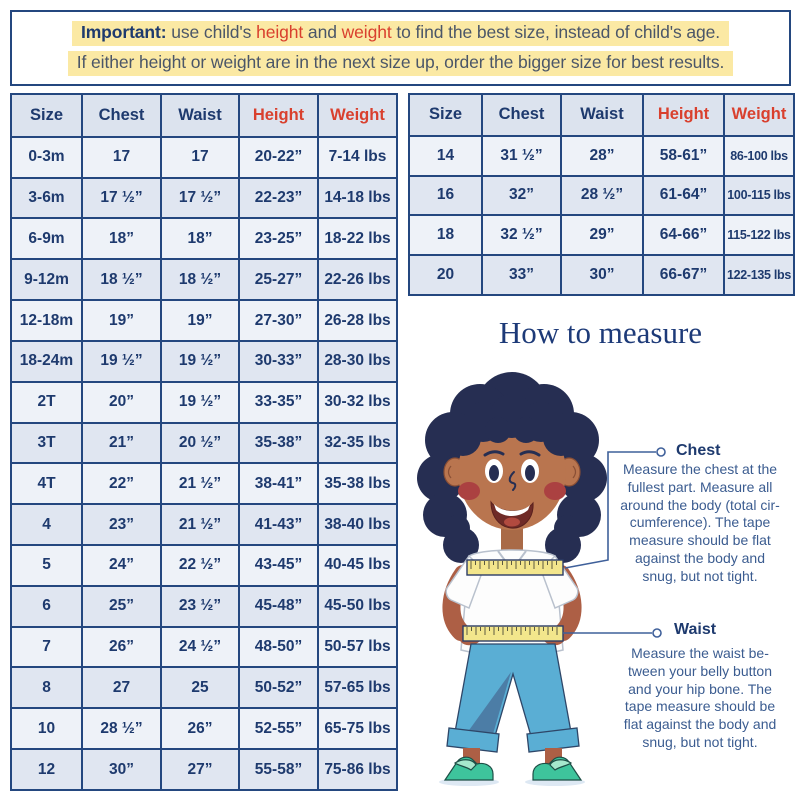 This screenshot has width=800, height=800. I want to click on cell: 17 ½”, so click(121, 198).